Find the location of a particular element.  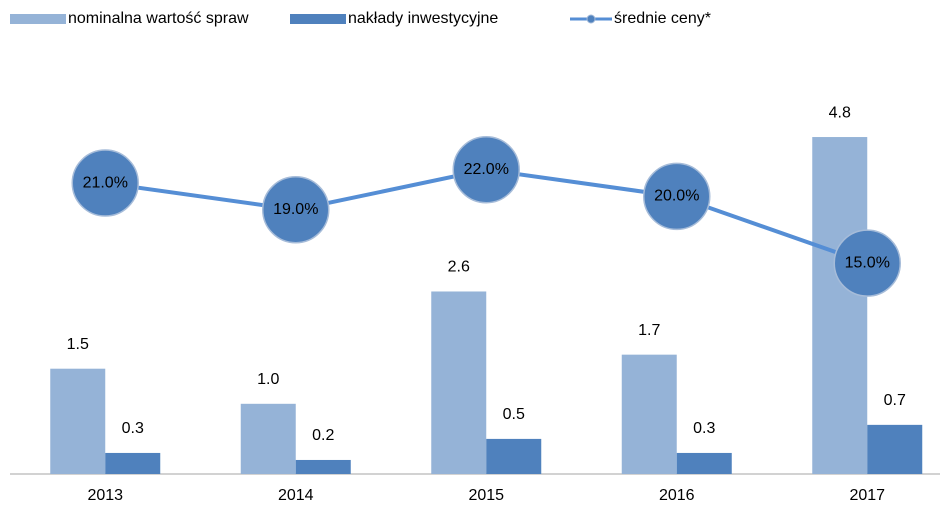

data-label: 22.0% is located at coordinates (486, 169).